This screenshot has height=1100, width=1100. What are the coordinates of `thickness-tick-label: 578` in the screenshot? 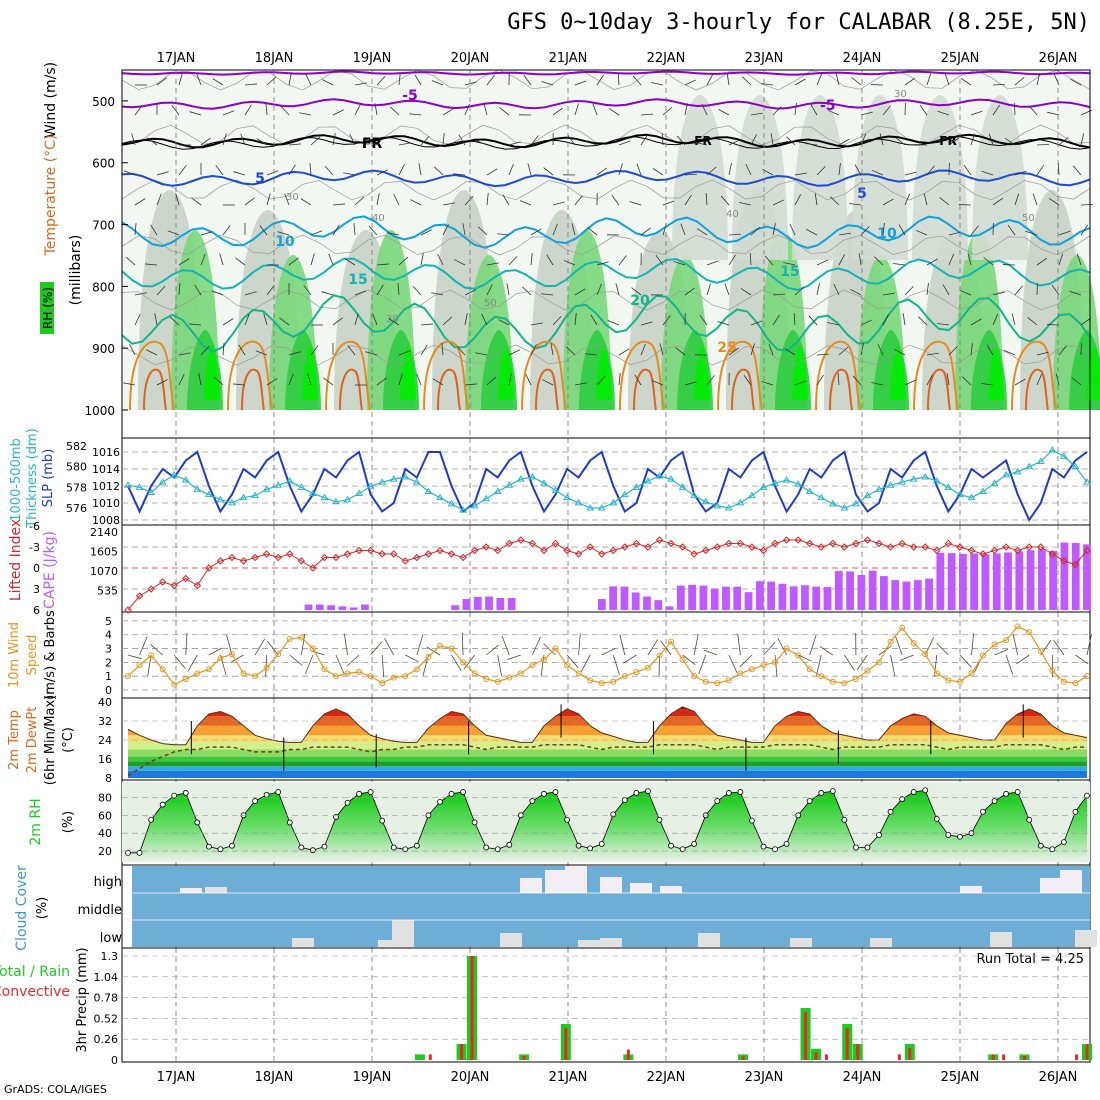 It's located at (76, 487).